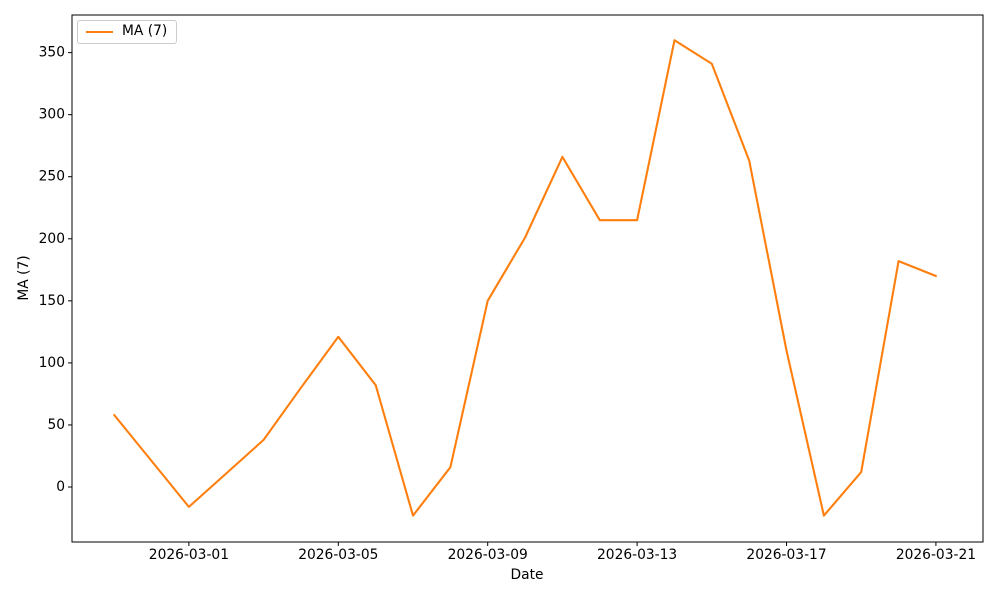  I want to click on x-tick-label: 2026-03-17, so click(786, 555).